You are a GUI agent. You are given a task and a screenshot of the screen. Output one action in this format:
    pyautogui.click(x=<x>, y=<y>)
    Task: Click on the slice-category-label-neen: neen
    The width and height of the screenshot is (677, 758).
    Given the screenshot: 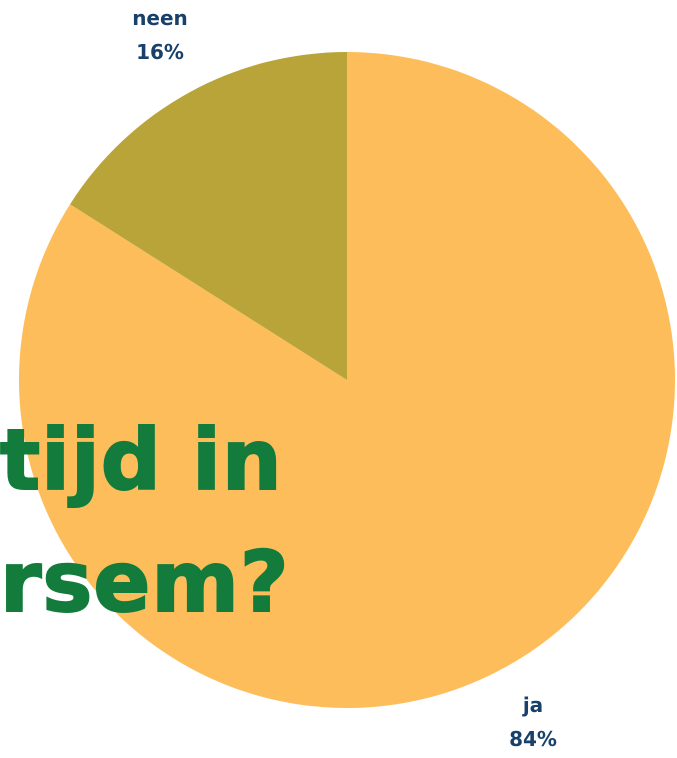 What is the action you would take?
    pyautogui.click(x=160, y=18)
    